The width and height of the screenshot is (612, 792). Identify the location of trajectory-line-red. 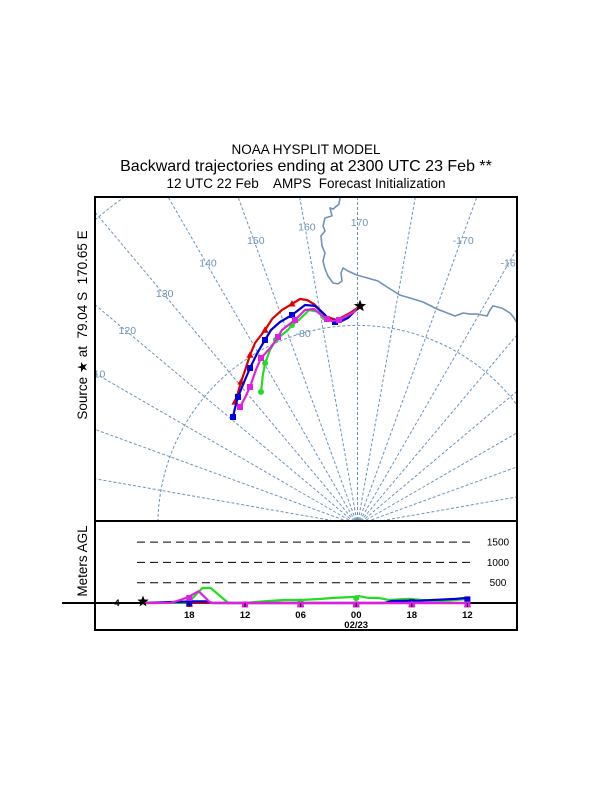
(297, 350).